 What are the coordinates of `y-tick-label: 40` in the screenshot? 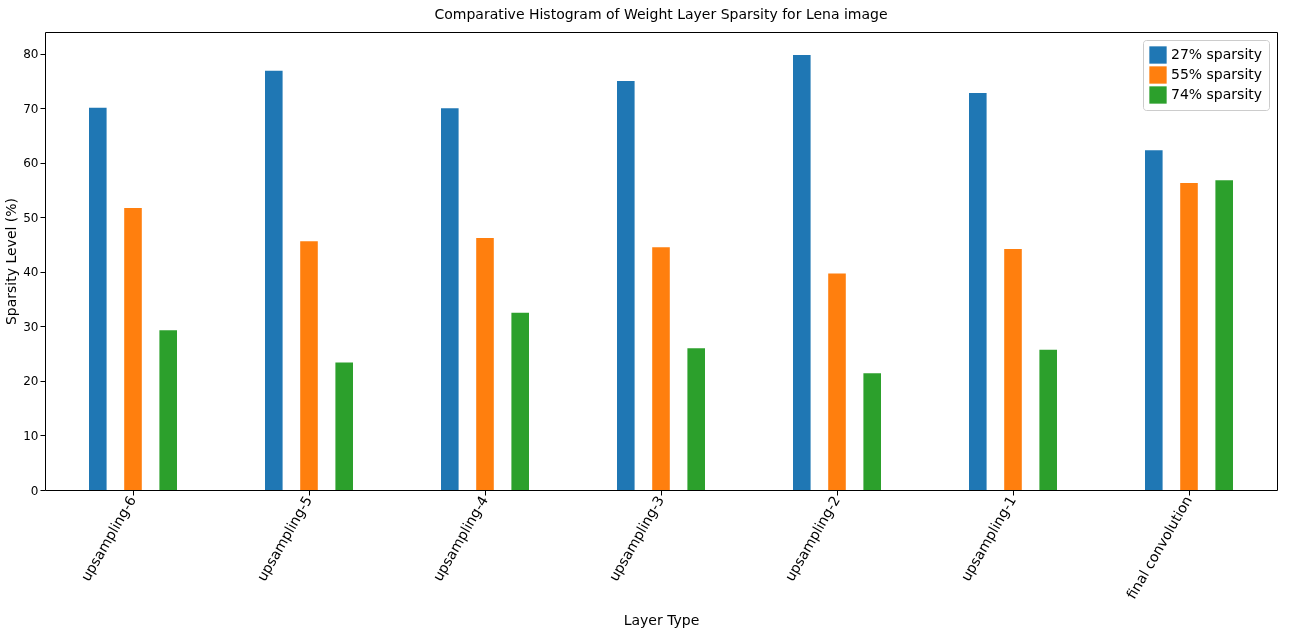 It's located at (31, 272).